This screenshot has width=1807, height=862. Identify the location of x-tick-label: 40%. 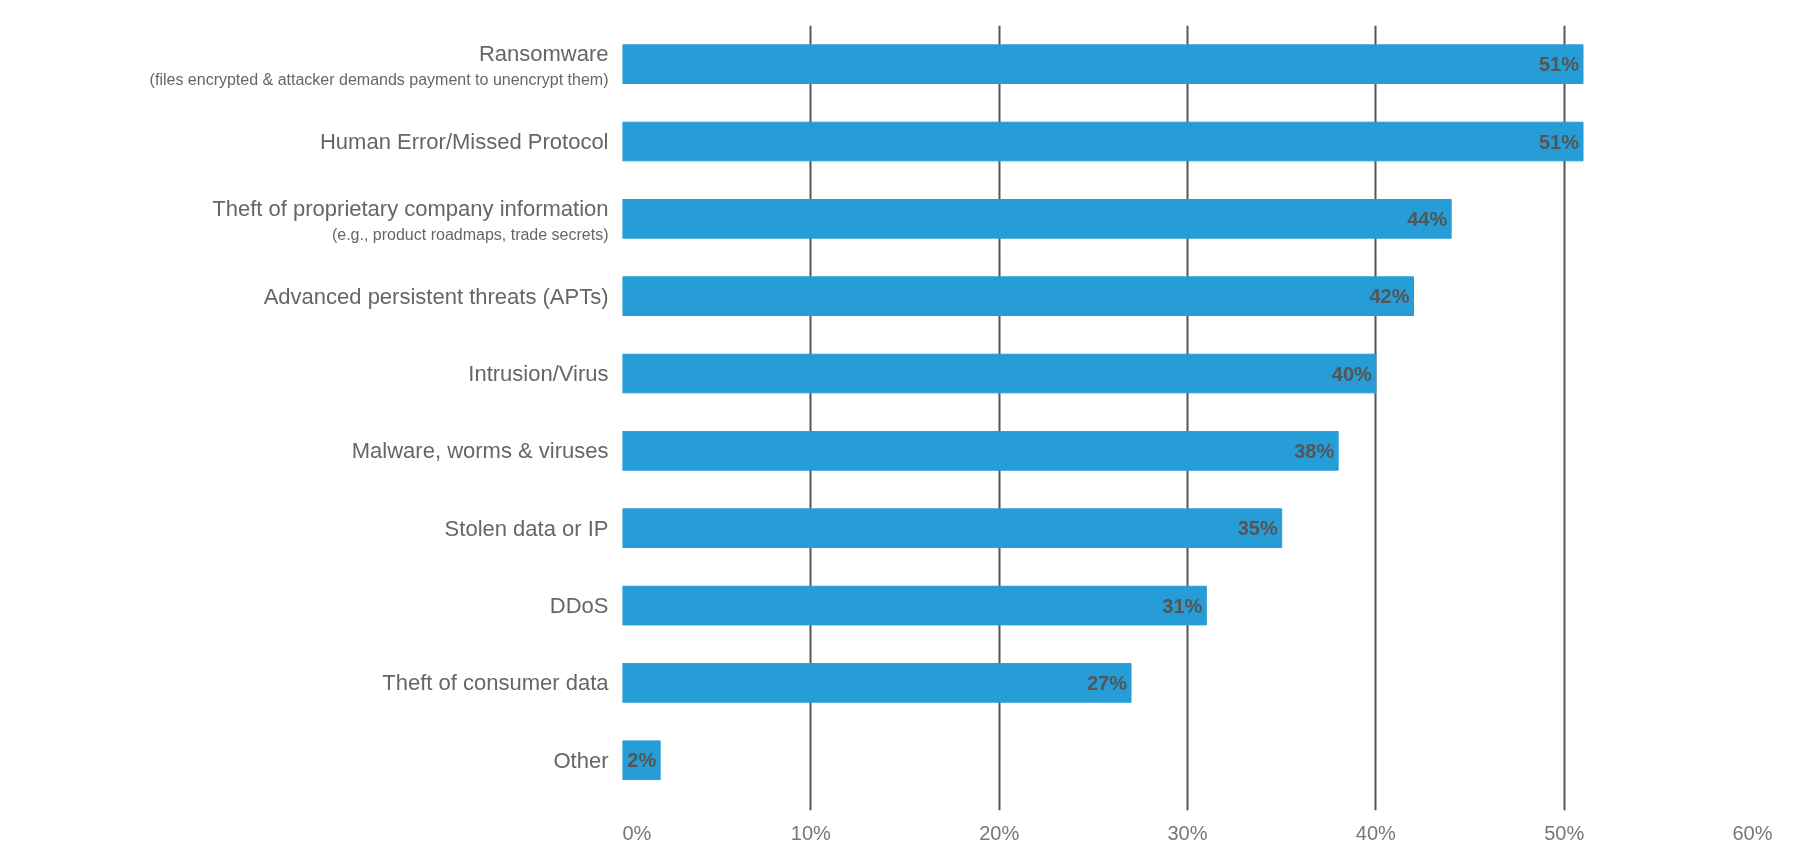
(1376, 832).